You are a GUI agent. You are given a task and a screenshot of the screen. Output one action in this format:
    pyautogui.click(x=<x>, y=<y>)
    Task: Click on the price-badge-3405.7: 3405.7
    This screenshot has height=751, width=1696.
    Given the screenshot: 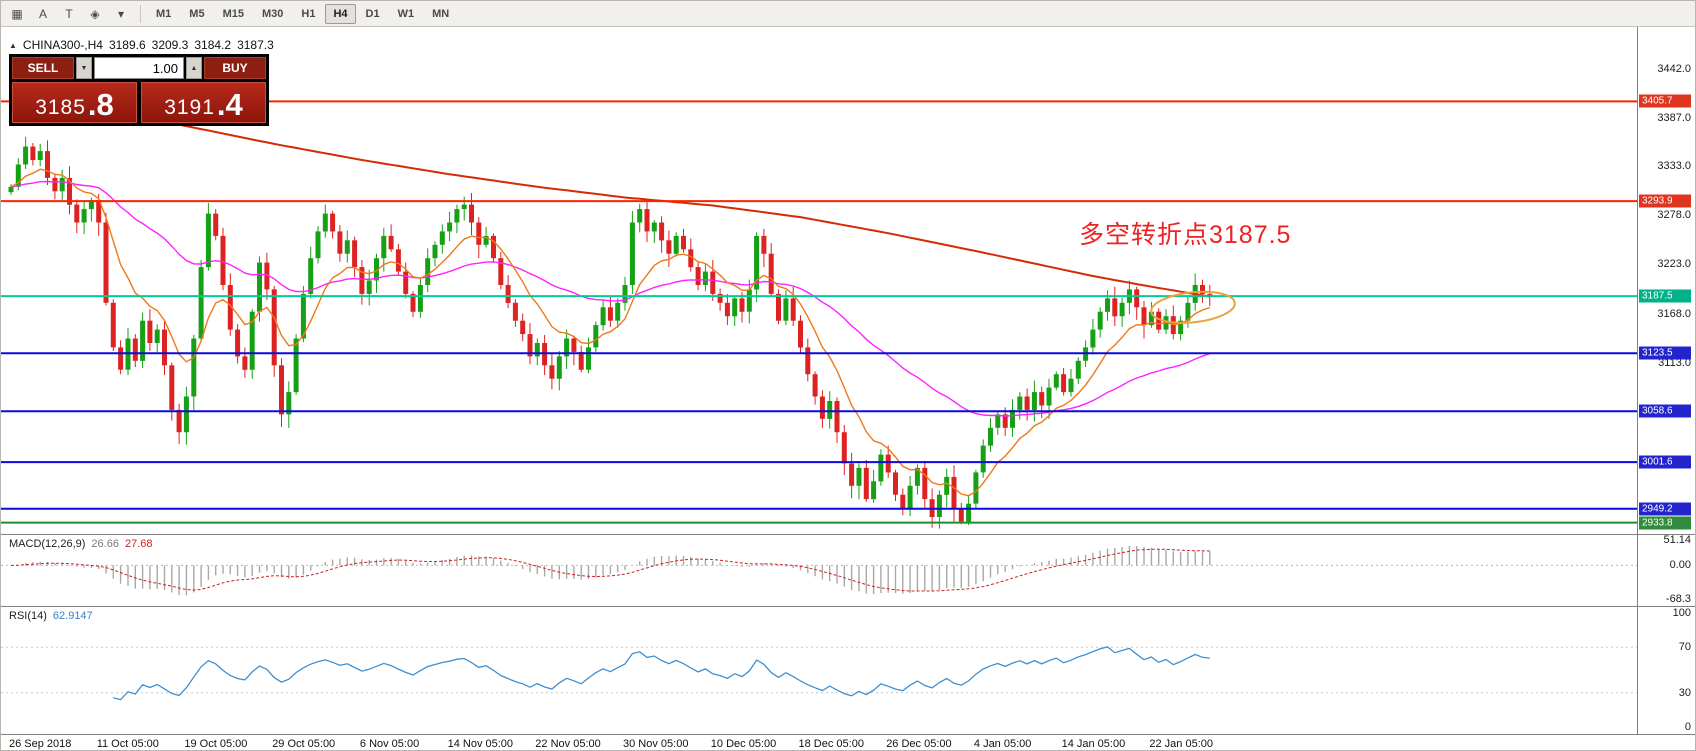 What is the action you would take?
    pyautogui.click(x=1665, y=101)
    